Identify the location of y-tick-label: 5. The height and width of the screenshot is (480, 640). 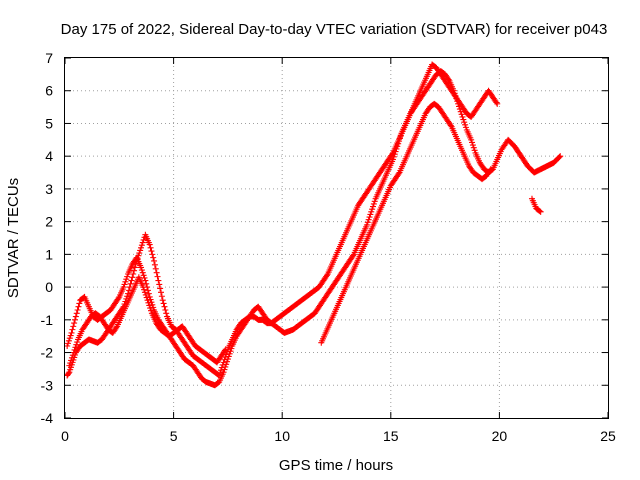
(49, 123).